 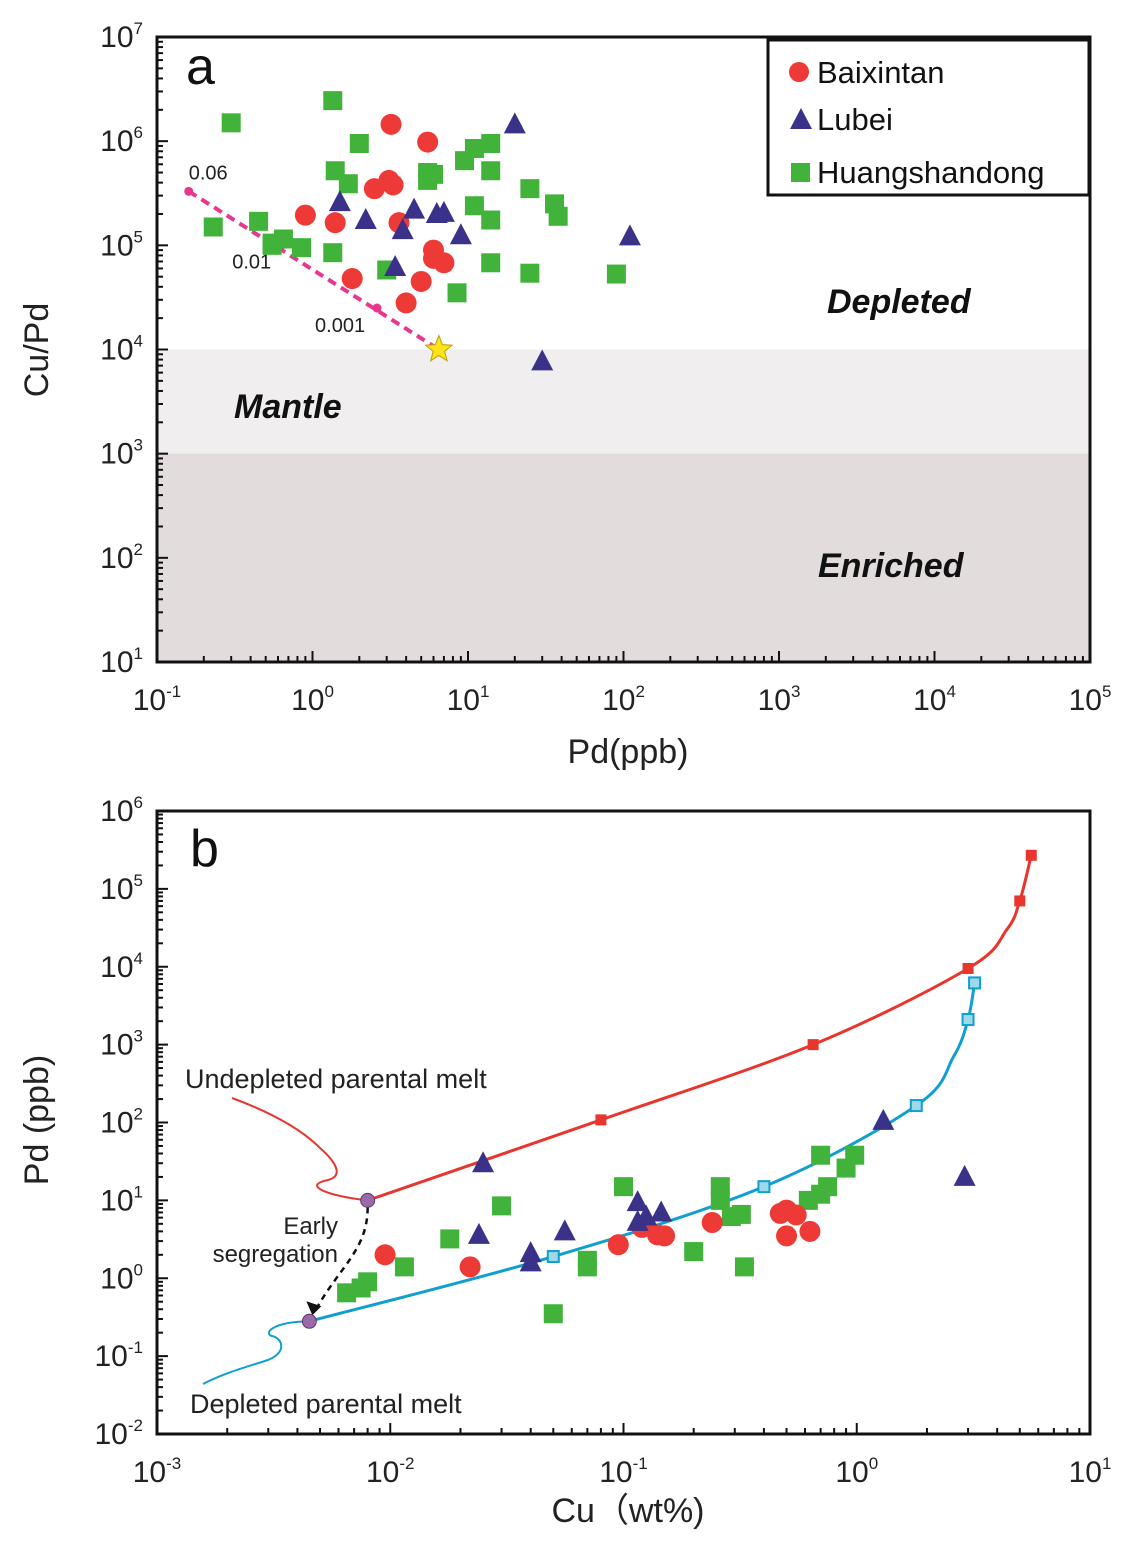 What do you see at coordinates (121, 349) in the screenshot?
I see `a-y-tick-label: 10⁴` at bounding box center [121, 349].